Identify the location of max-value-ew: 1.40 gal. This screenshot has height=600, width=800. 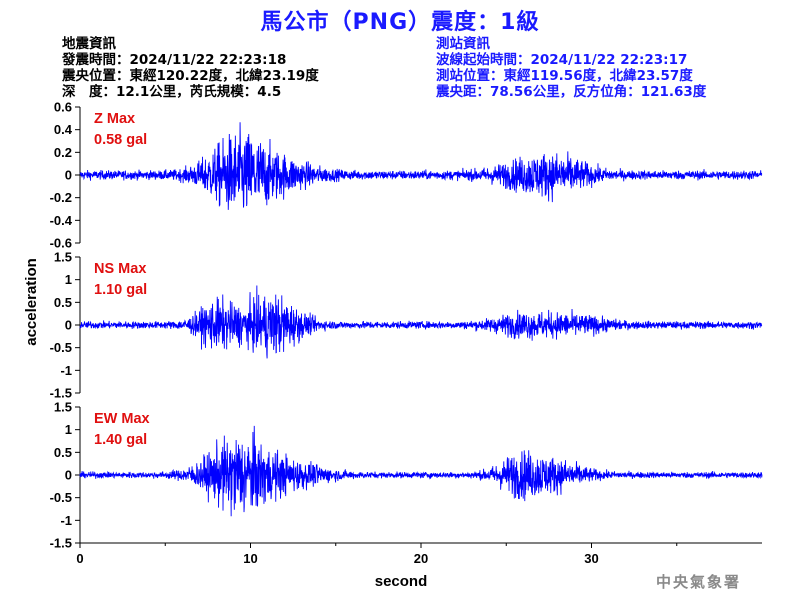
(120, 440).